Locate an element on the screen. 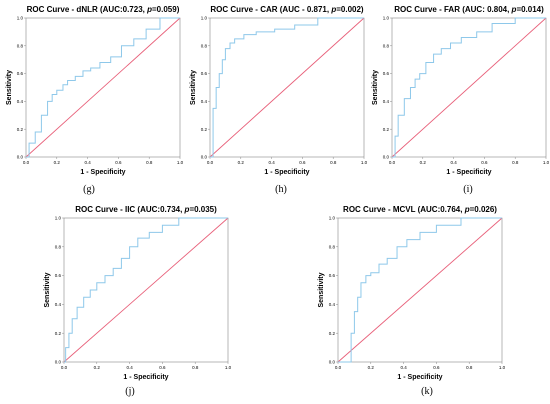 This screenshot has height=404, width=550. chart-title: ROC Curve - IIC (AUC:0.734, p=0.035) is located at coordinates (146, 209).